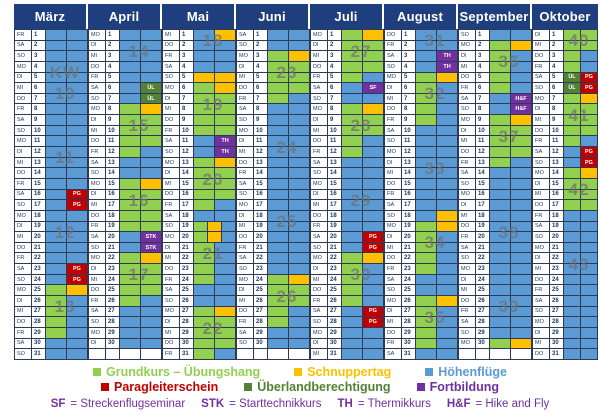 This screenshot has height=419, width=600. What do you see at coordinates (261, 344) in the screenshot?
I see `day-number: 30` at bounding box center [261, 344].